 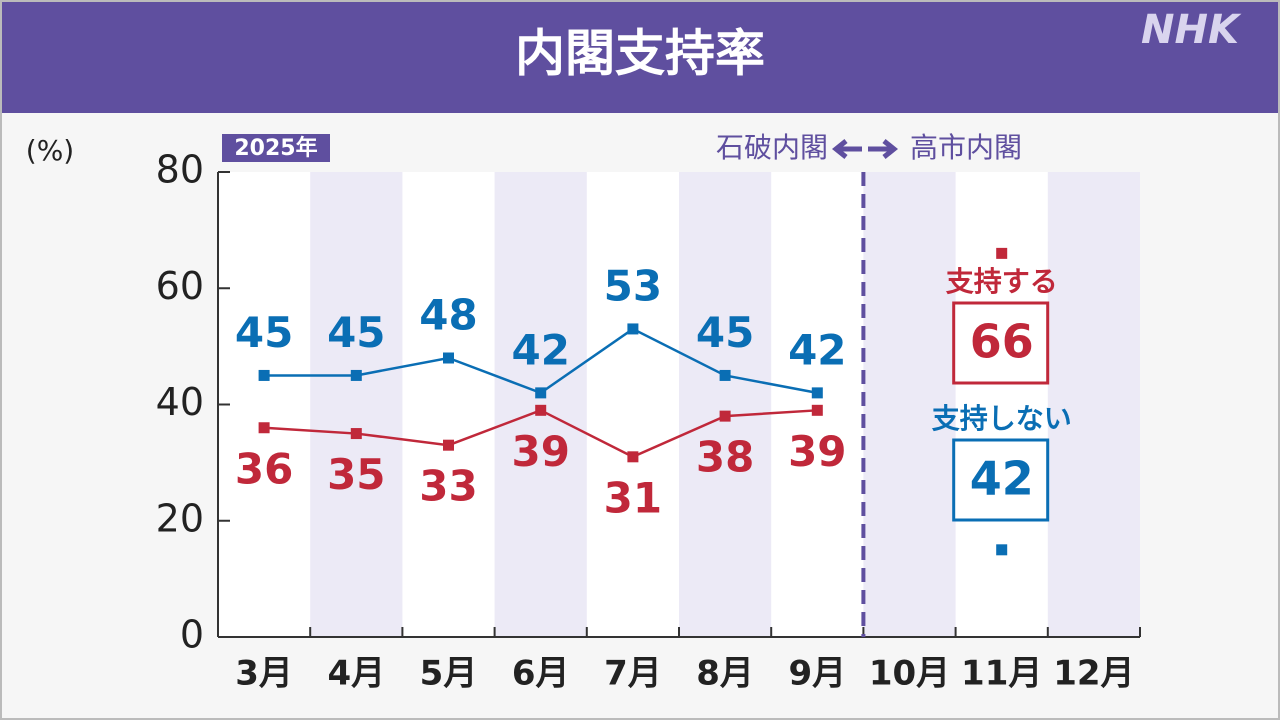 I want to click on x-tick-label: 11月, so click(x=1001, y=674).